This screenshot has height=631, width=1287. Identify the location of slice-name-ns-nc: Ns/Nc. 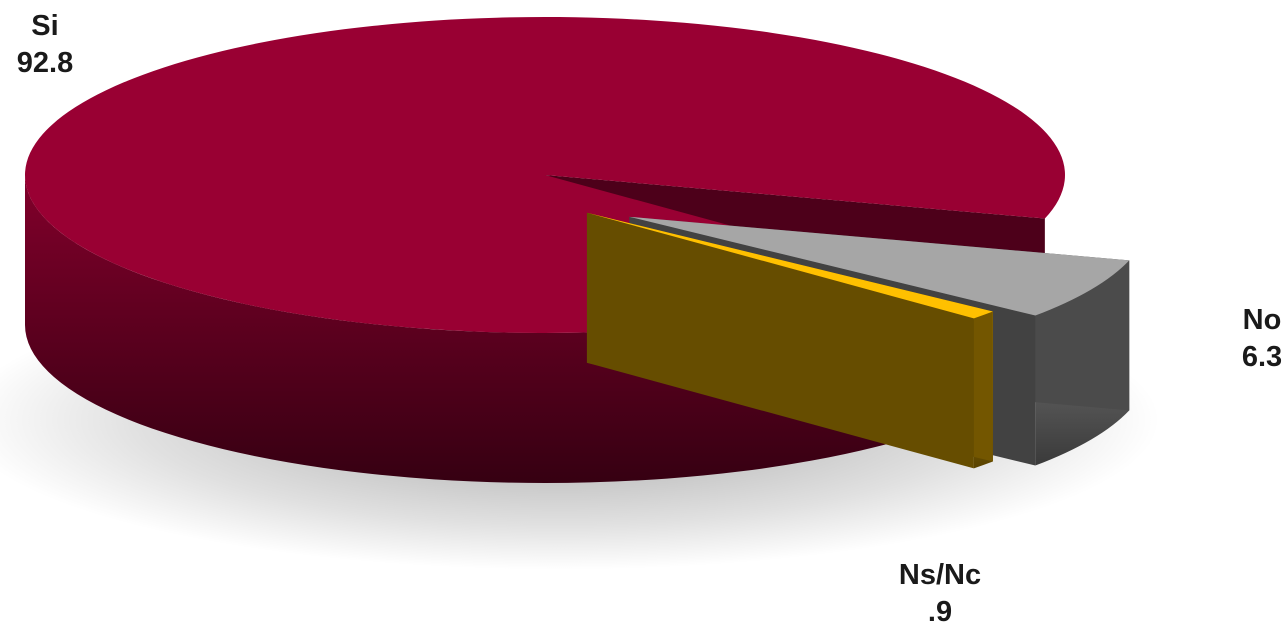
(940, 575).